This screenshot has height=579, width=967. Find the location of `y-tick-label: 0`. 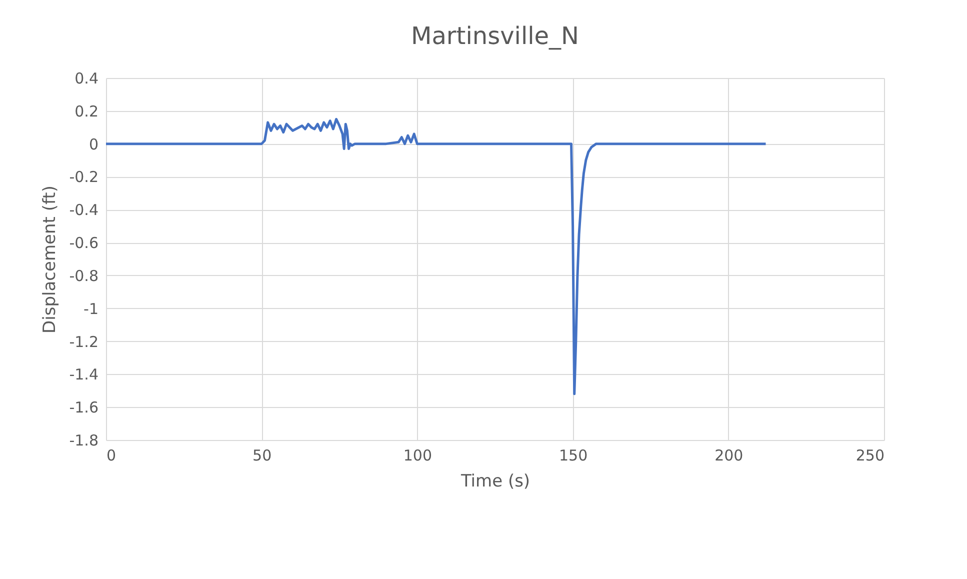

y-tick-label: 0 is located at coordinates (93, 144).